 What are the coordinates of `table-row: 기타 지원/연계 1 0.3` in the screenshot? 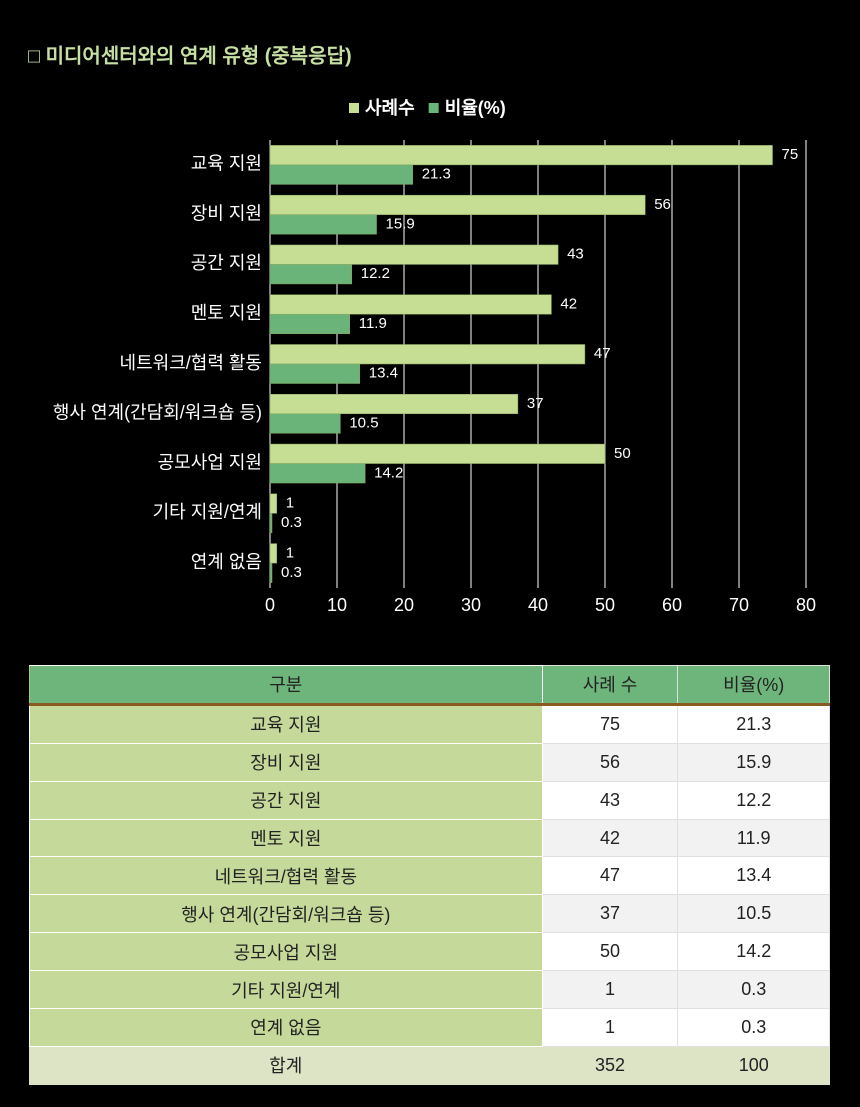 It's located at (429, 990).